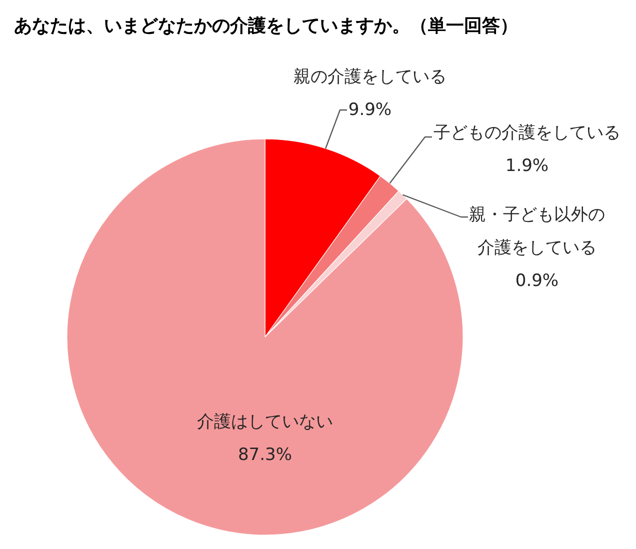 This screenshot has height=549, width=636. What do you see at coordinates (265, 422) in the screenshot?
I see `slice-label: 介護はしていない` at bounding box center [265, 422].